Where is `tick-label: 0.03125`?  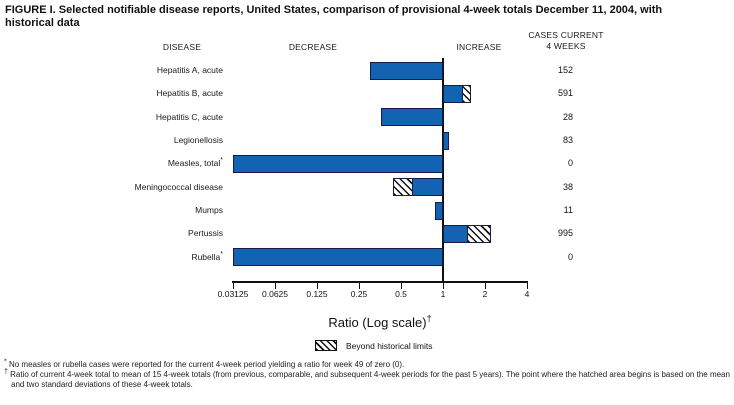
tick-label: 0.03125 is located at coordinates (233, 294).